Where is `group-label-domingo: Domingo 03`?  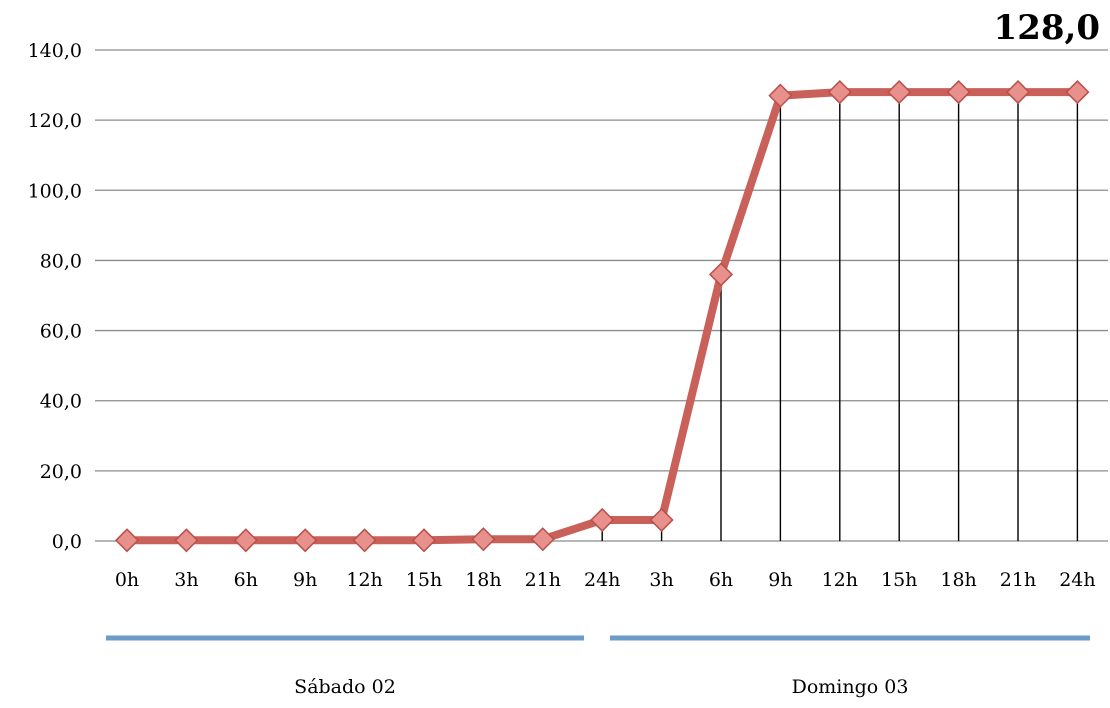 group-label-domingo: Domingo 03 is located at coordinates (850, 687).